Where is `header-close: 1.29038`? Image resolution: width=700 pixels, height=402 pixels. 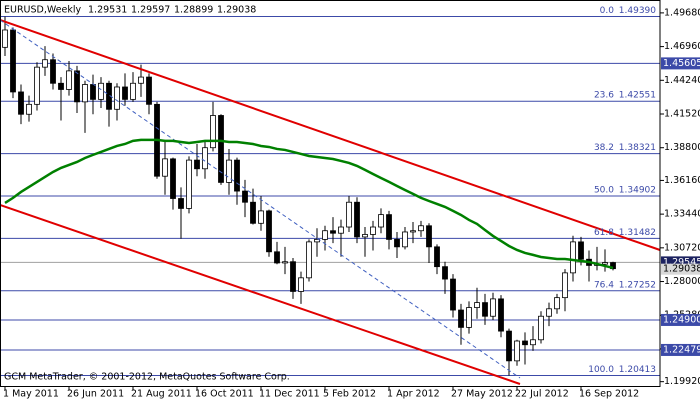
header-close: 1.29038 is located at coordinates (236, 10).